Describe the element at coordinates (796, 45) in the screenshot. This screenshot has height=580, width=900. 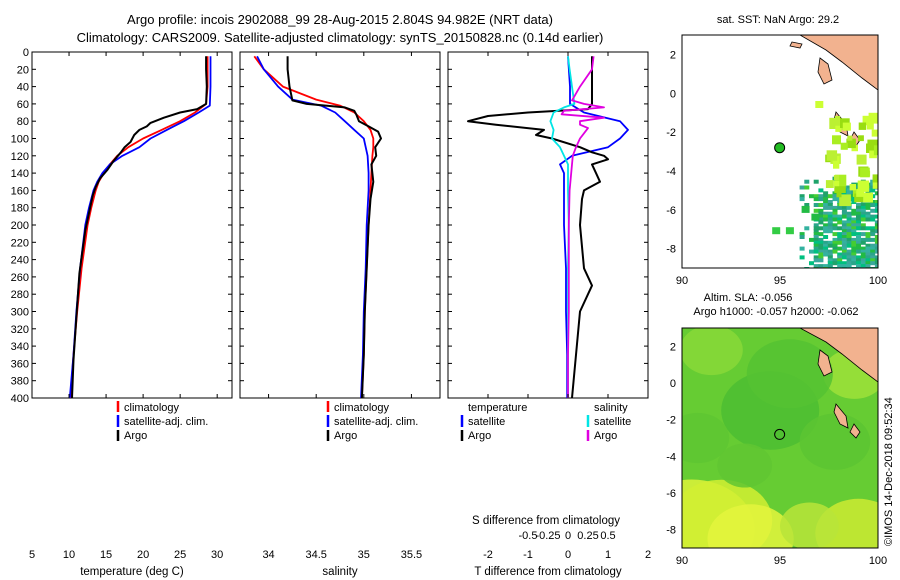
I see `island-enggano` at that location.